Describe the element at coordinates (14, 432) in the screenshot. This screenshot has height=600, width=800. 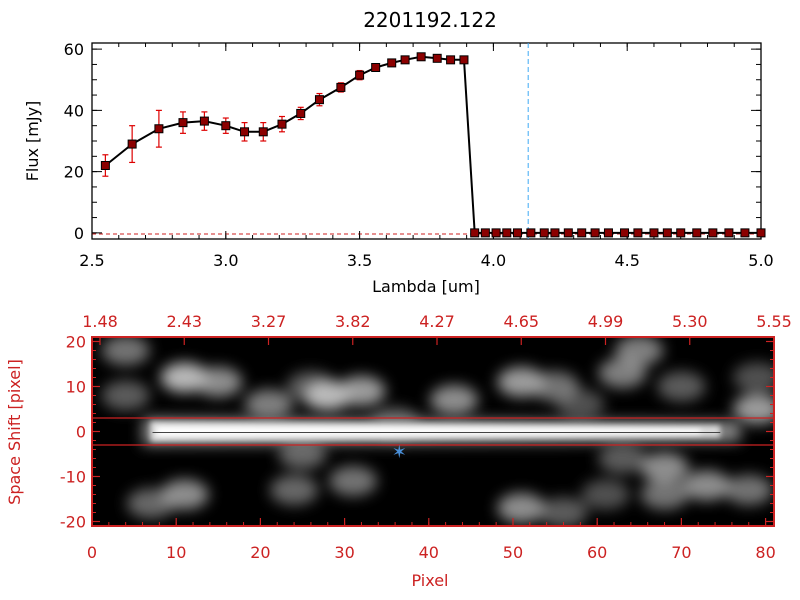
I see `space-shift-axis-label: Space Shift [pixel]` at that location.